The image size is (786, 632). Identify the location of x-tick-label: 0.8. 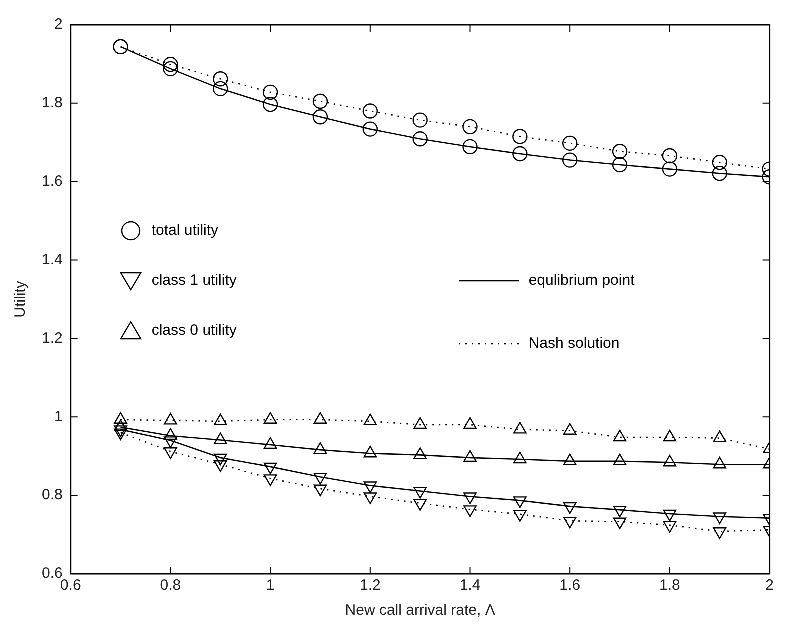
(171, 585).